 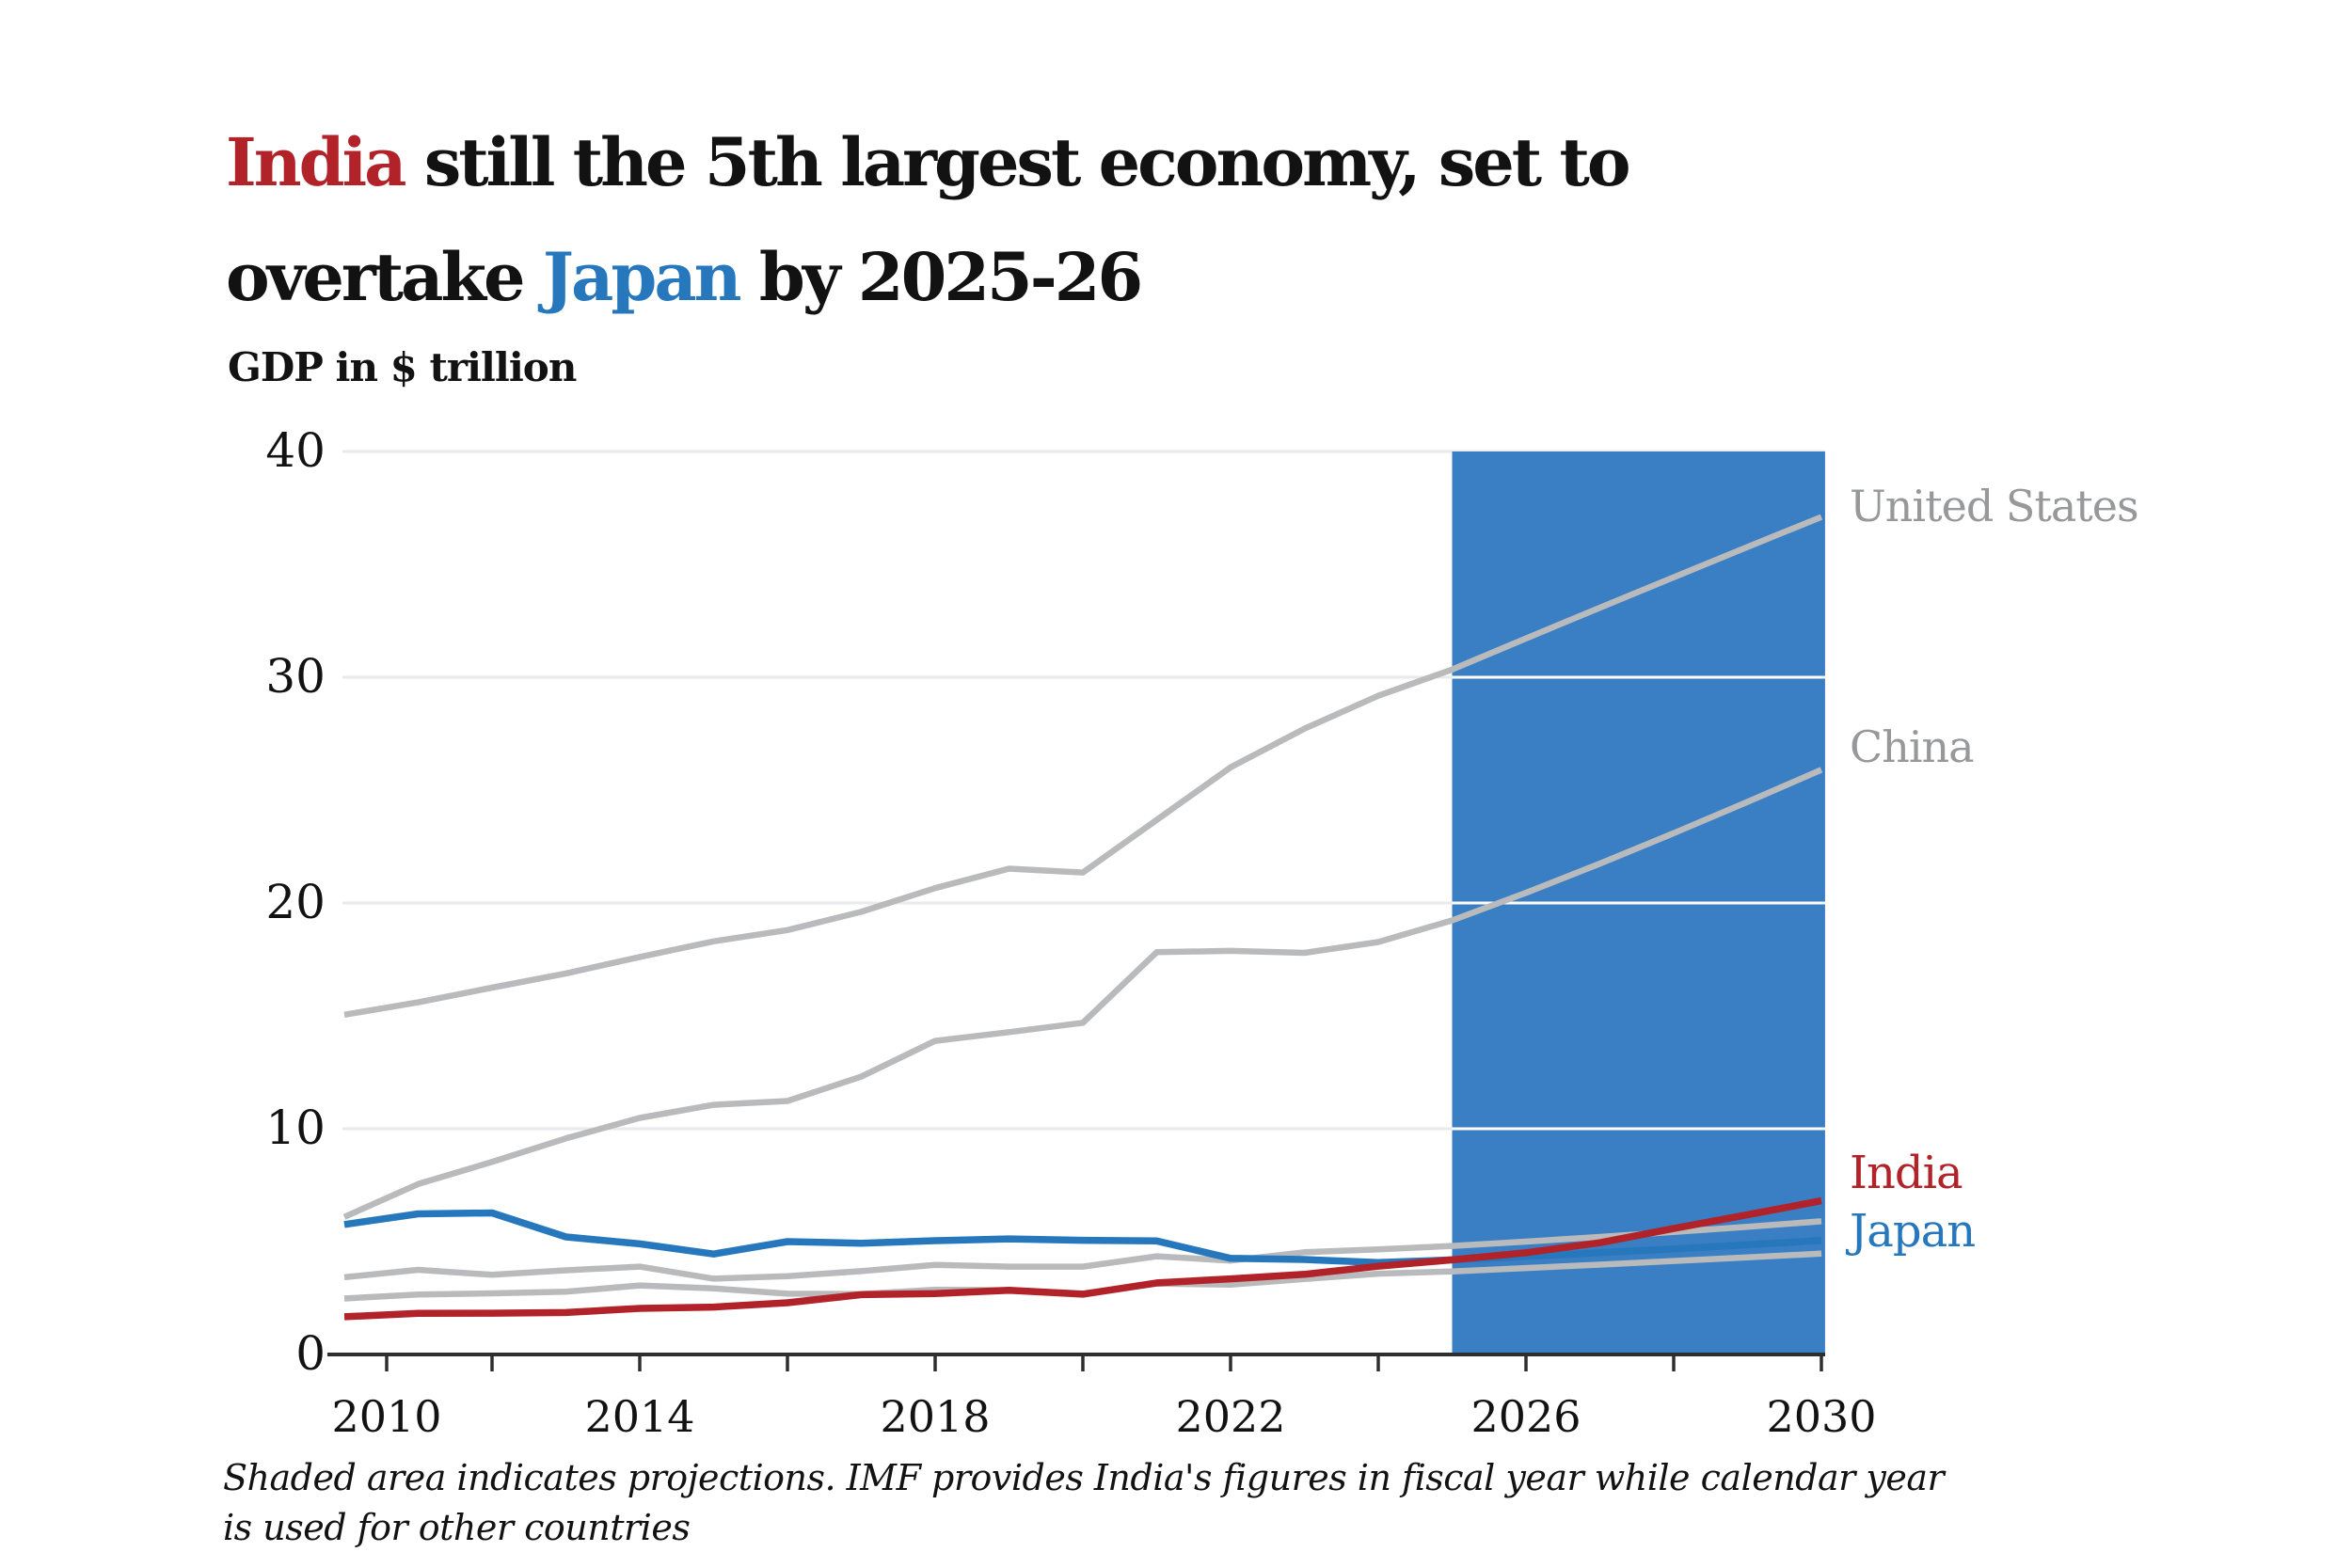 I want to click on y-tick-label-20: 20, so click(x=295, y=902).